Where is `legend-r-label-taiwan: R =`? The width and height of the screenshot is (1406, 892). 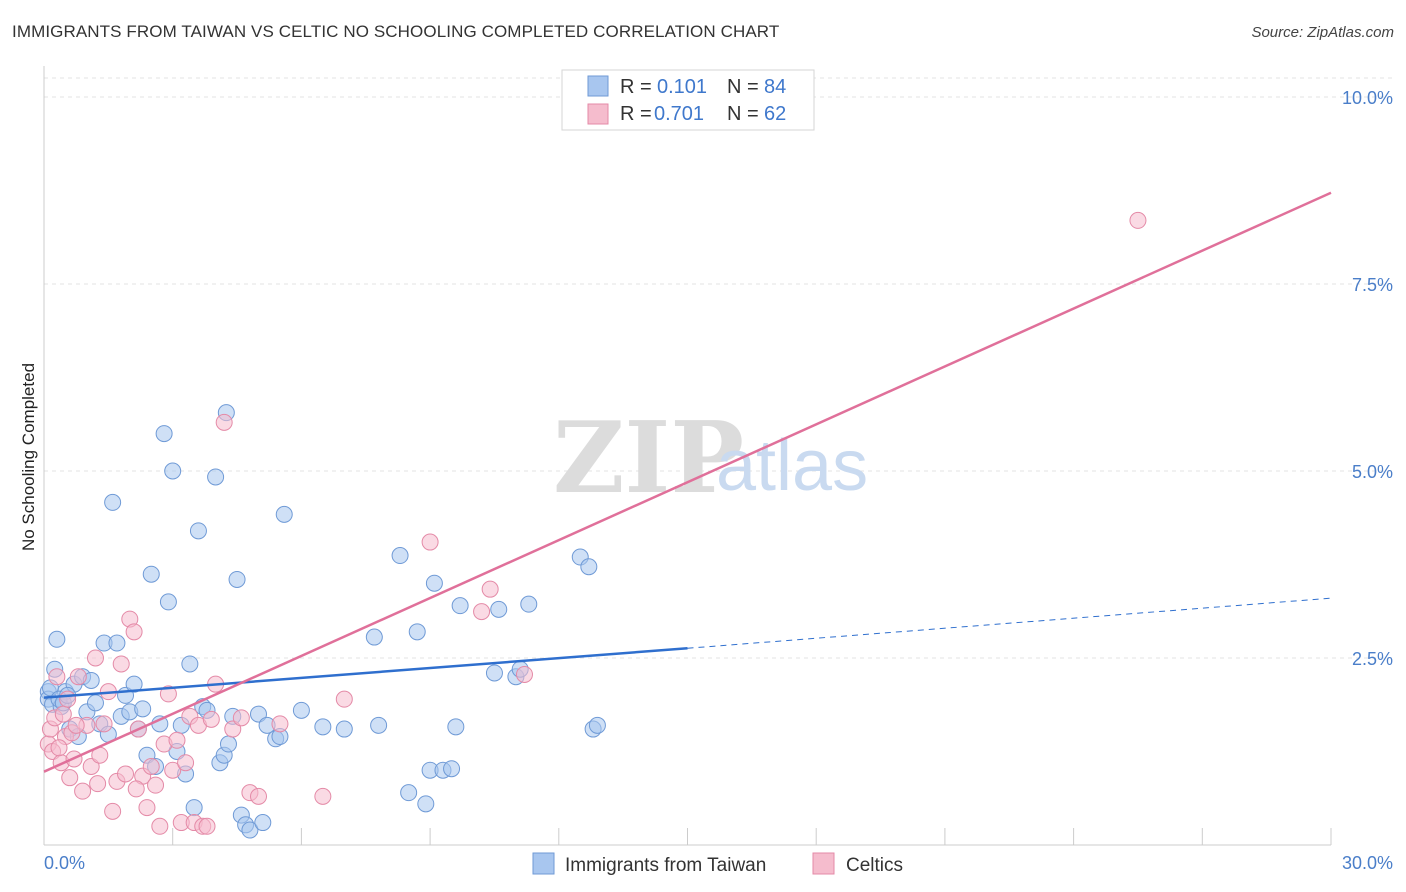
legend-r-label-taiwan: R = is located at coordinates (636, 87).